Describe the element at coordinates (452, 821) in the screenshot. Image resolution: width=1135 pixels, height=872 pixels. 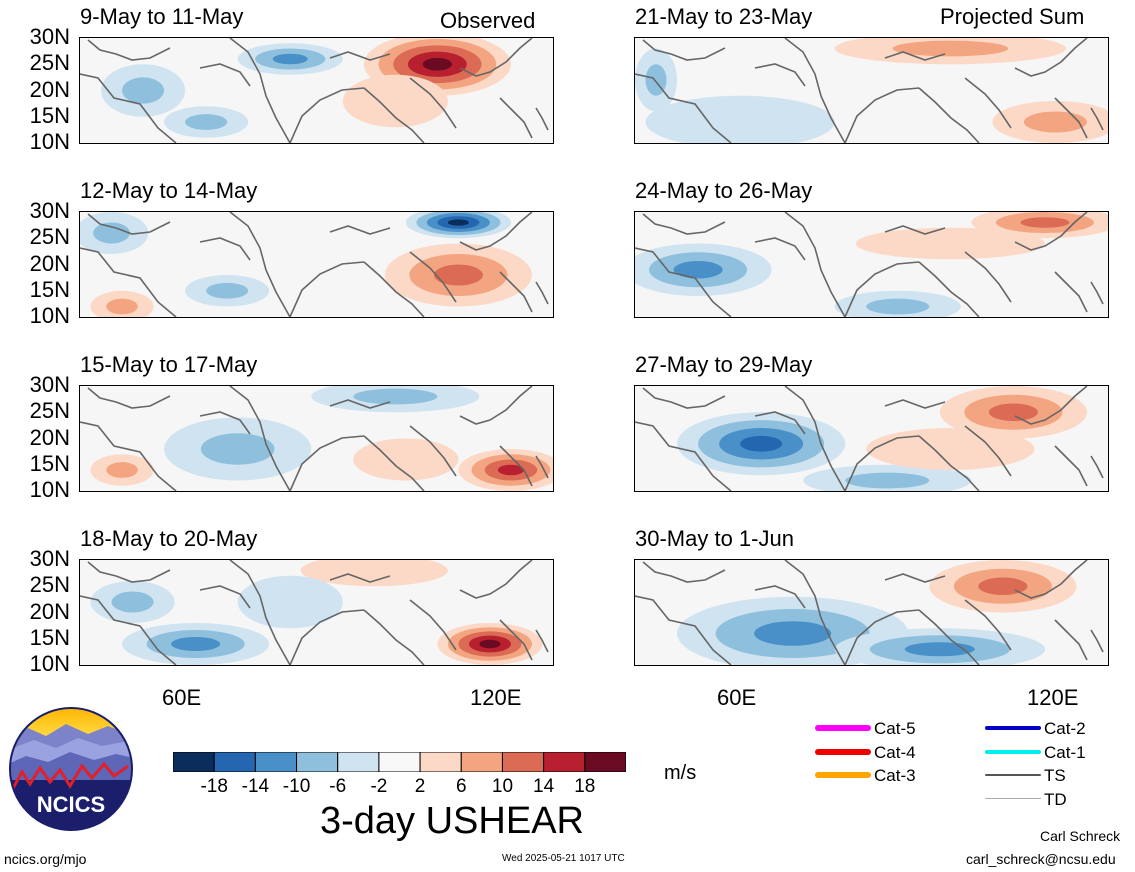
I see `colorbar-title: 3-day USHEAR` at that location.